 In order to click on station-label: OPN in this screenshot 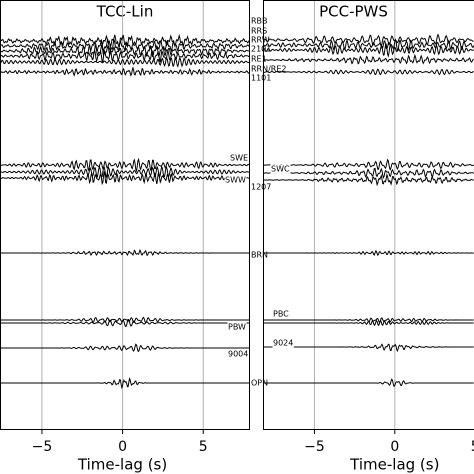, I will do `click(259, 383)`.